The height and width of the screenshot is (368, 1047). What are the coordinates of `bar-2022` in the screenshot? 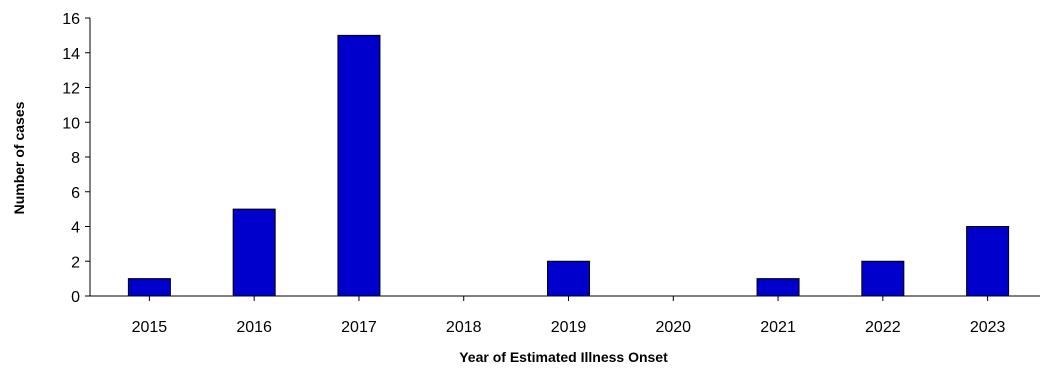 It's located at (883, 278).